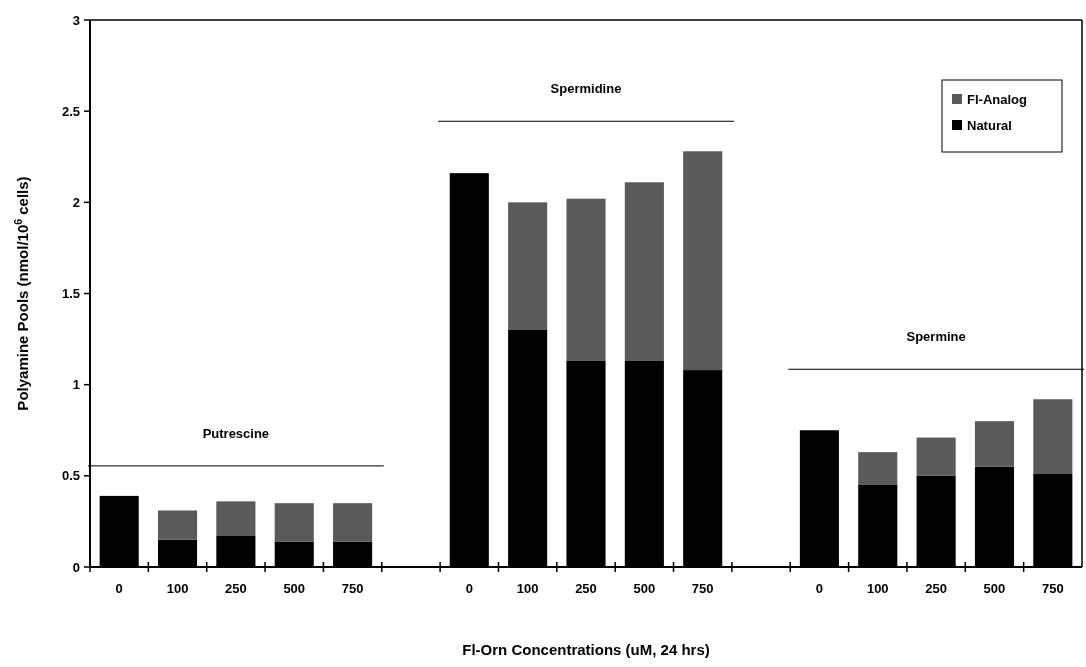 This screenshot has height=667, width=1086. I want to click on legend-label: Natural, so click(989, 125).